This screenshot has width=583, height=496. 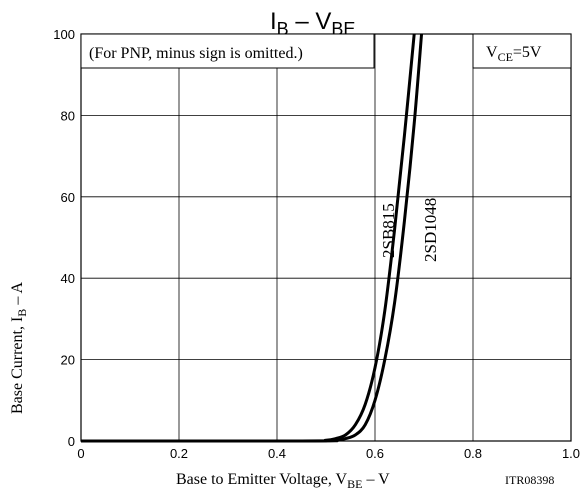 What do you see at coordinates (262, 479) in the screenshot?
I see `x-label-text: Base to Emitter Voltage, V` at bounding box center [262, 479].